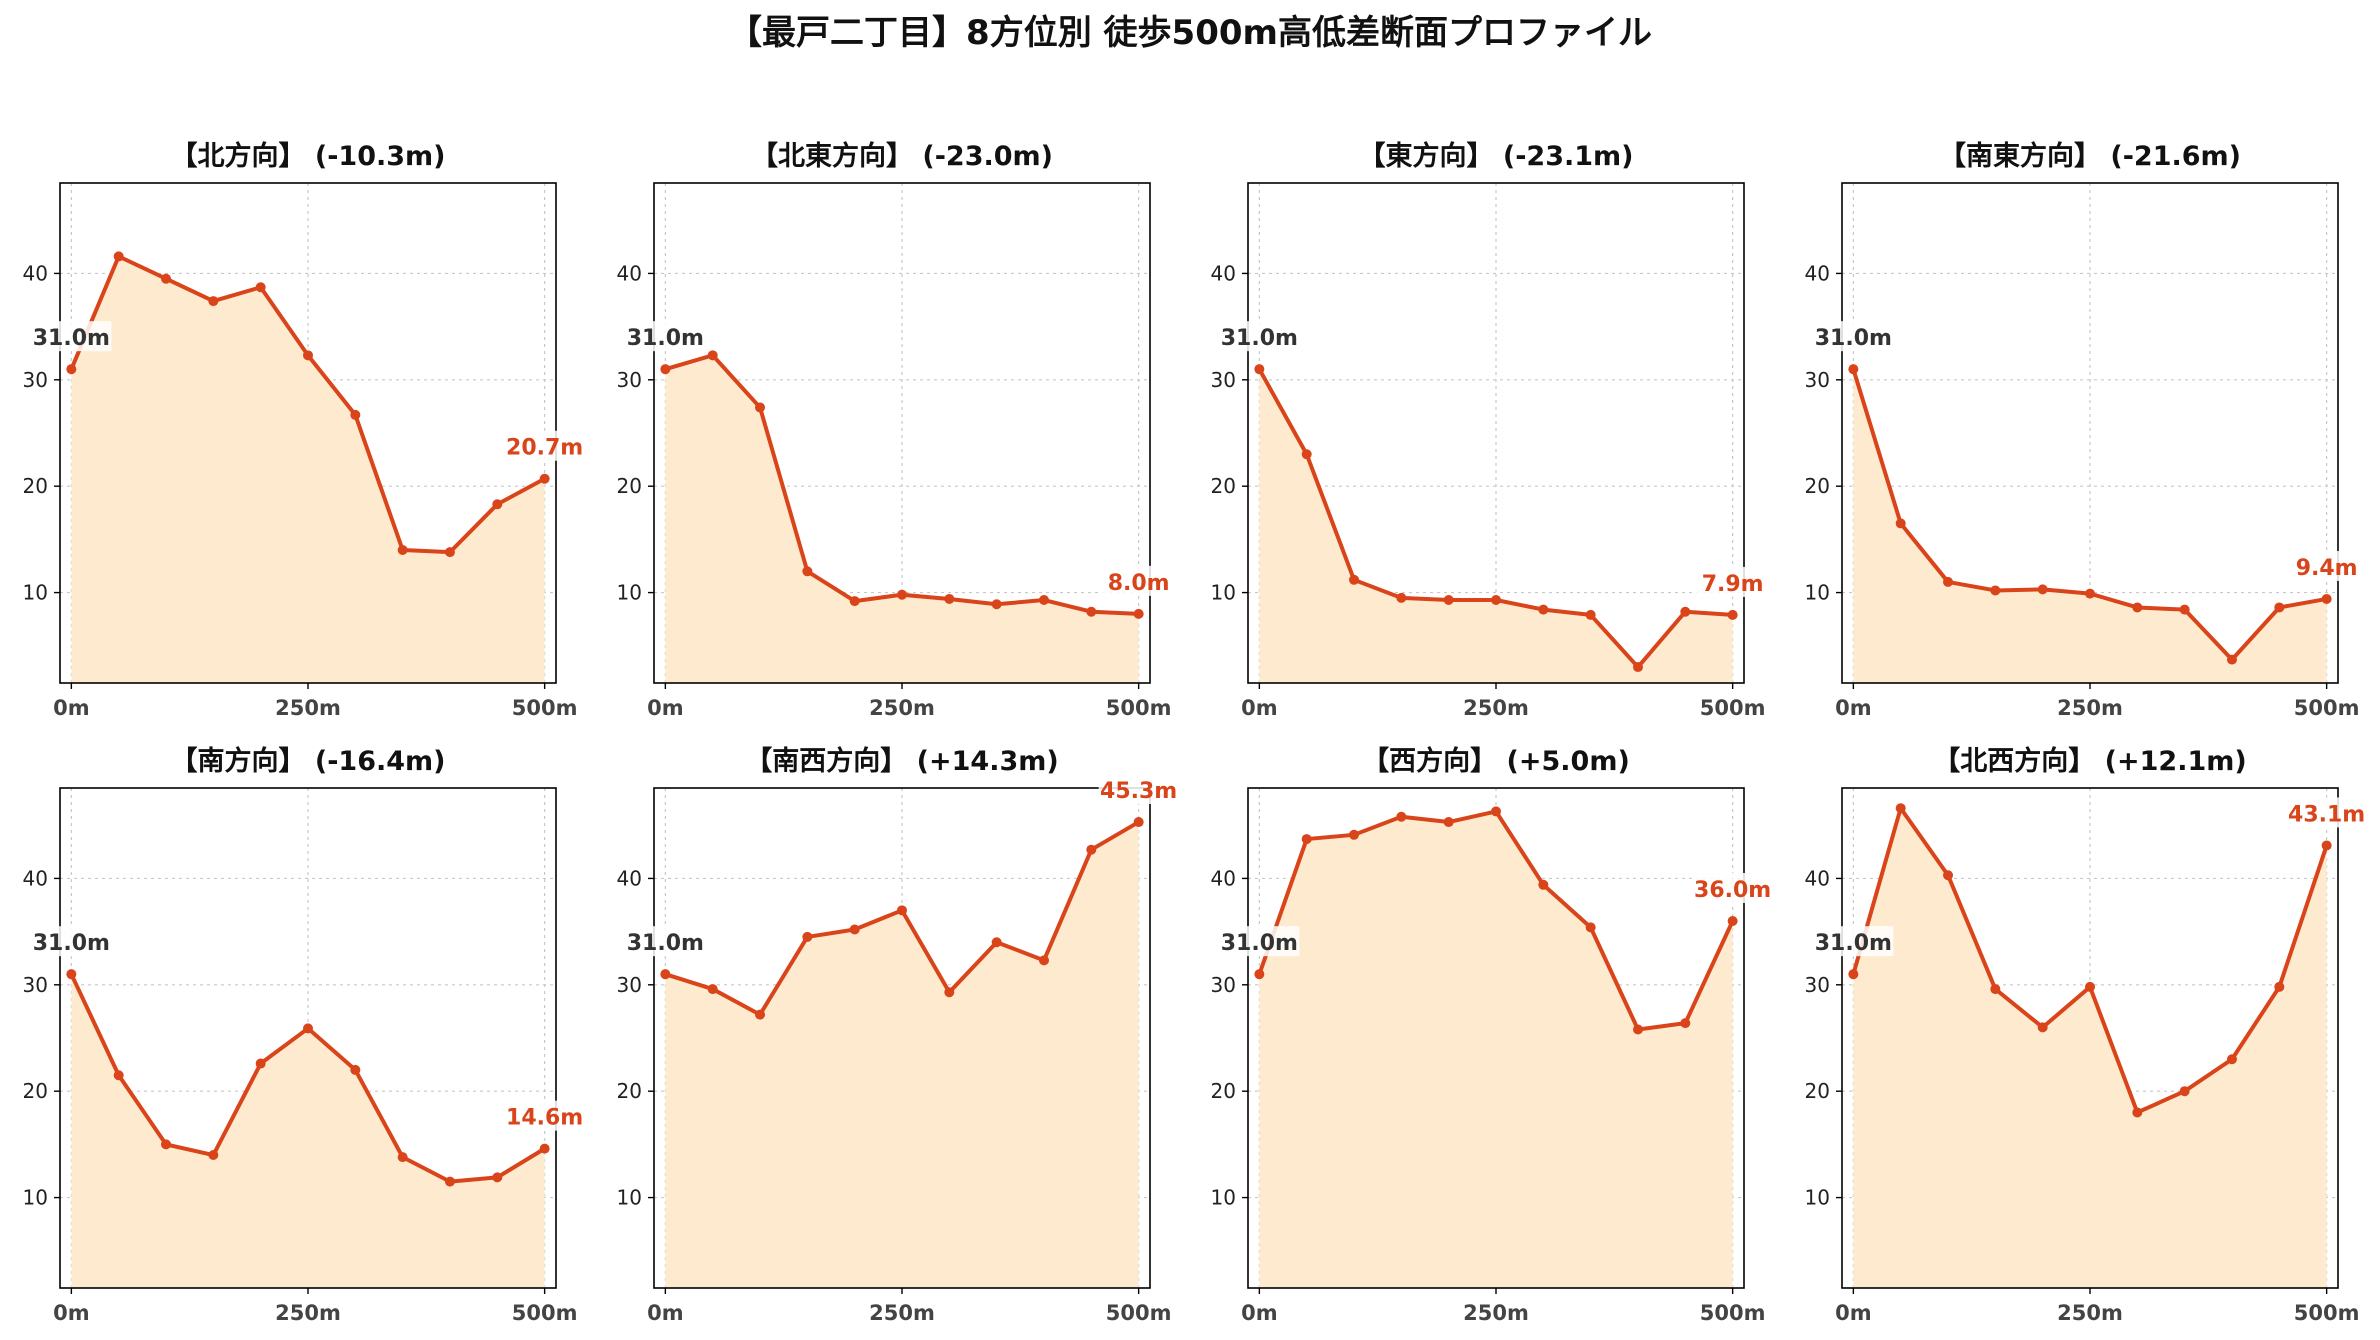 The image size is (2380, 1340). I want to click on panel-title: 【北西方向】 (+12.1m), so click(2089, 761).